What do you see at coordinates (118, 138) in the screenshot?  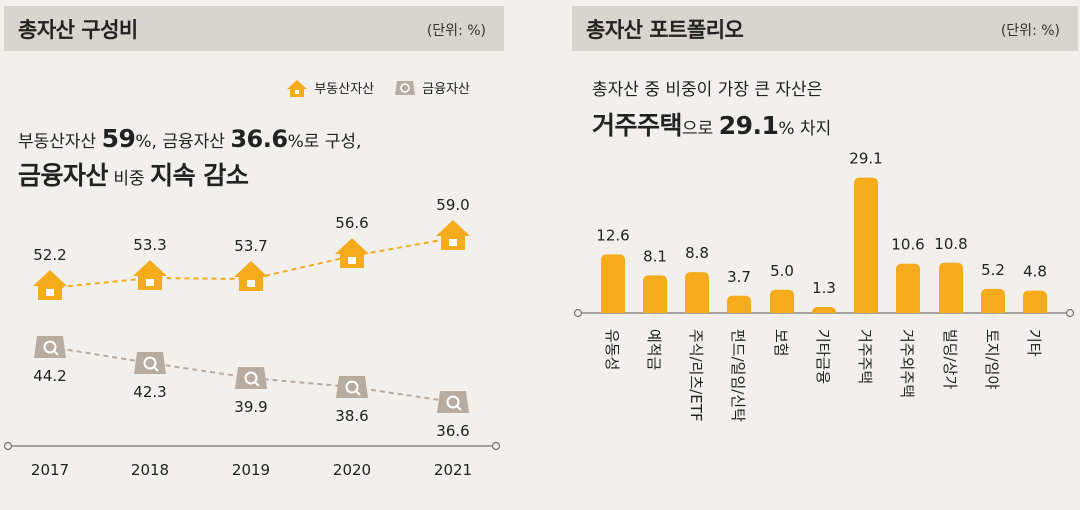 I see `headline-value-real-estate: 59` at bounding box center [118, 138].